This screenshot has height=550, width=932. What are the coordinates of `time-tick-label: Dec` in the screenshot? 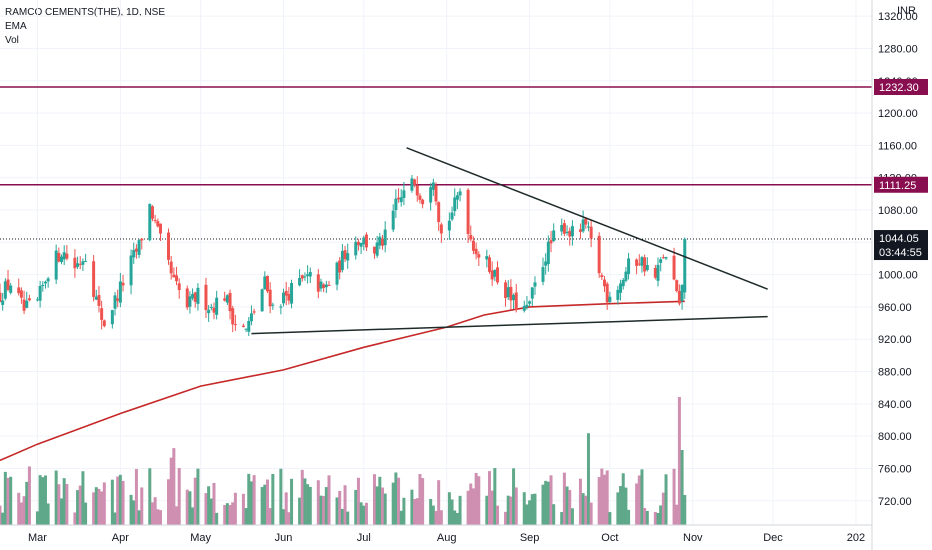 It's located at (773, 538).